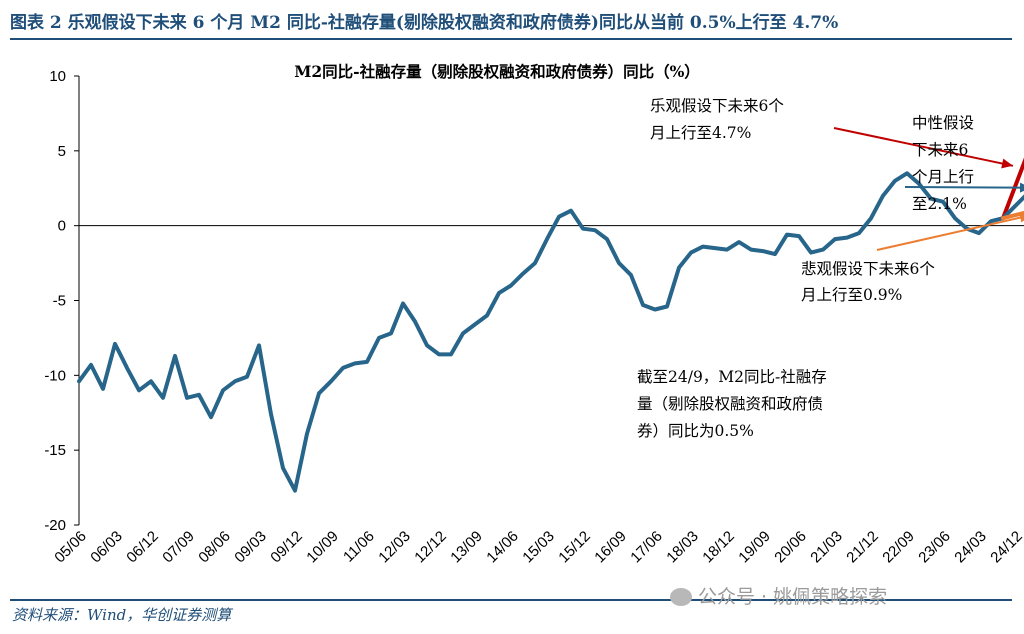 This screenshot has height=634, width=1024. What do you see at coordinates (574, 547) in the screenshot?
I see `x-tick-label: 15/12` at bounding box center [574, 547].